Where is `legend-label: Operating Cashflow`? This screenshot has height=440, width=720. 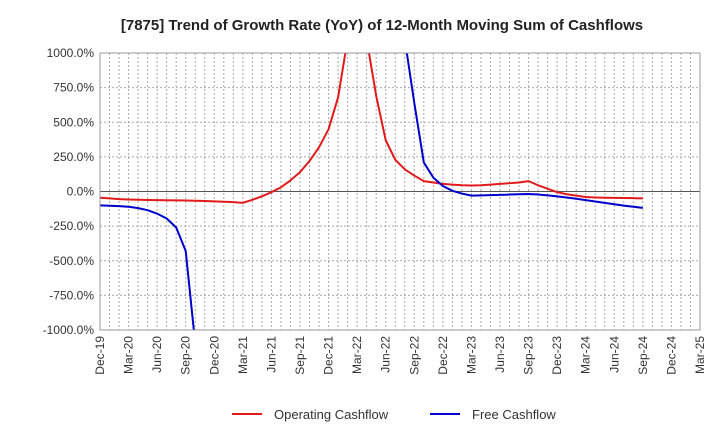
legend-label: Operating Cashflow is located at coordinates (331, 414).